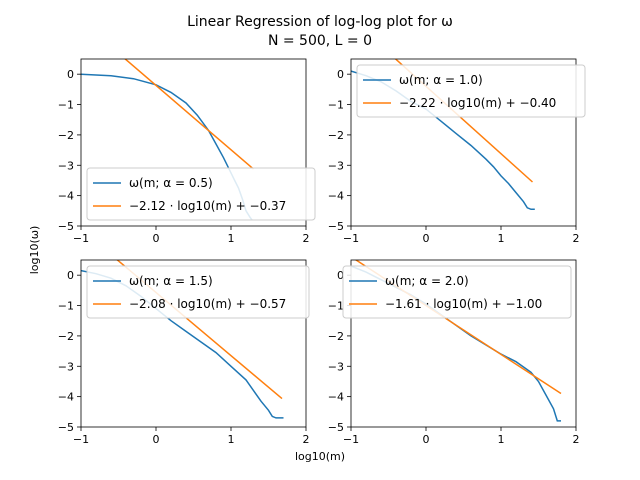  Describe the element at coordinates (463, 304) in the screenshot. I see `legend-label: −1.61 · log10(m) + −1.00` at that location.